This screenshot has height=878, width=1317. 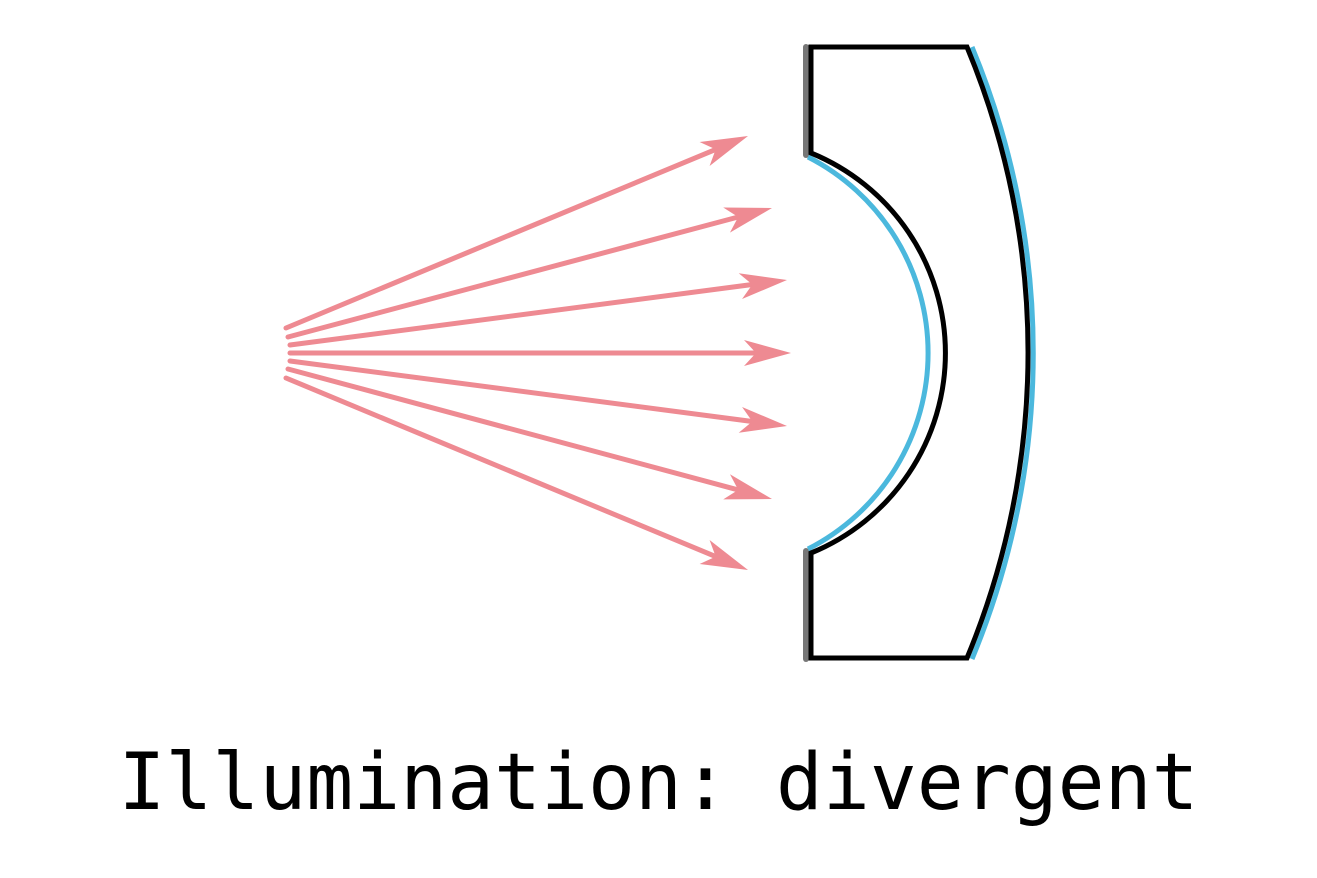 I want to click on lens, so click(x=919, y=353).